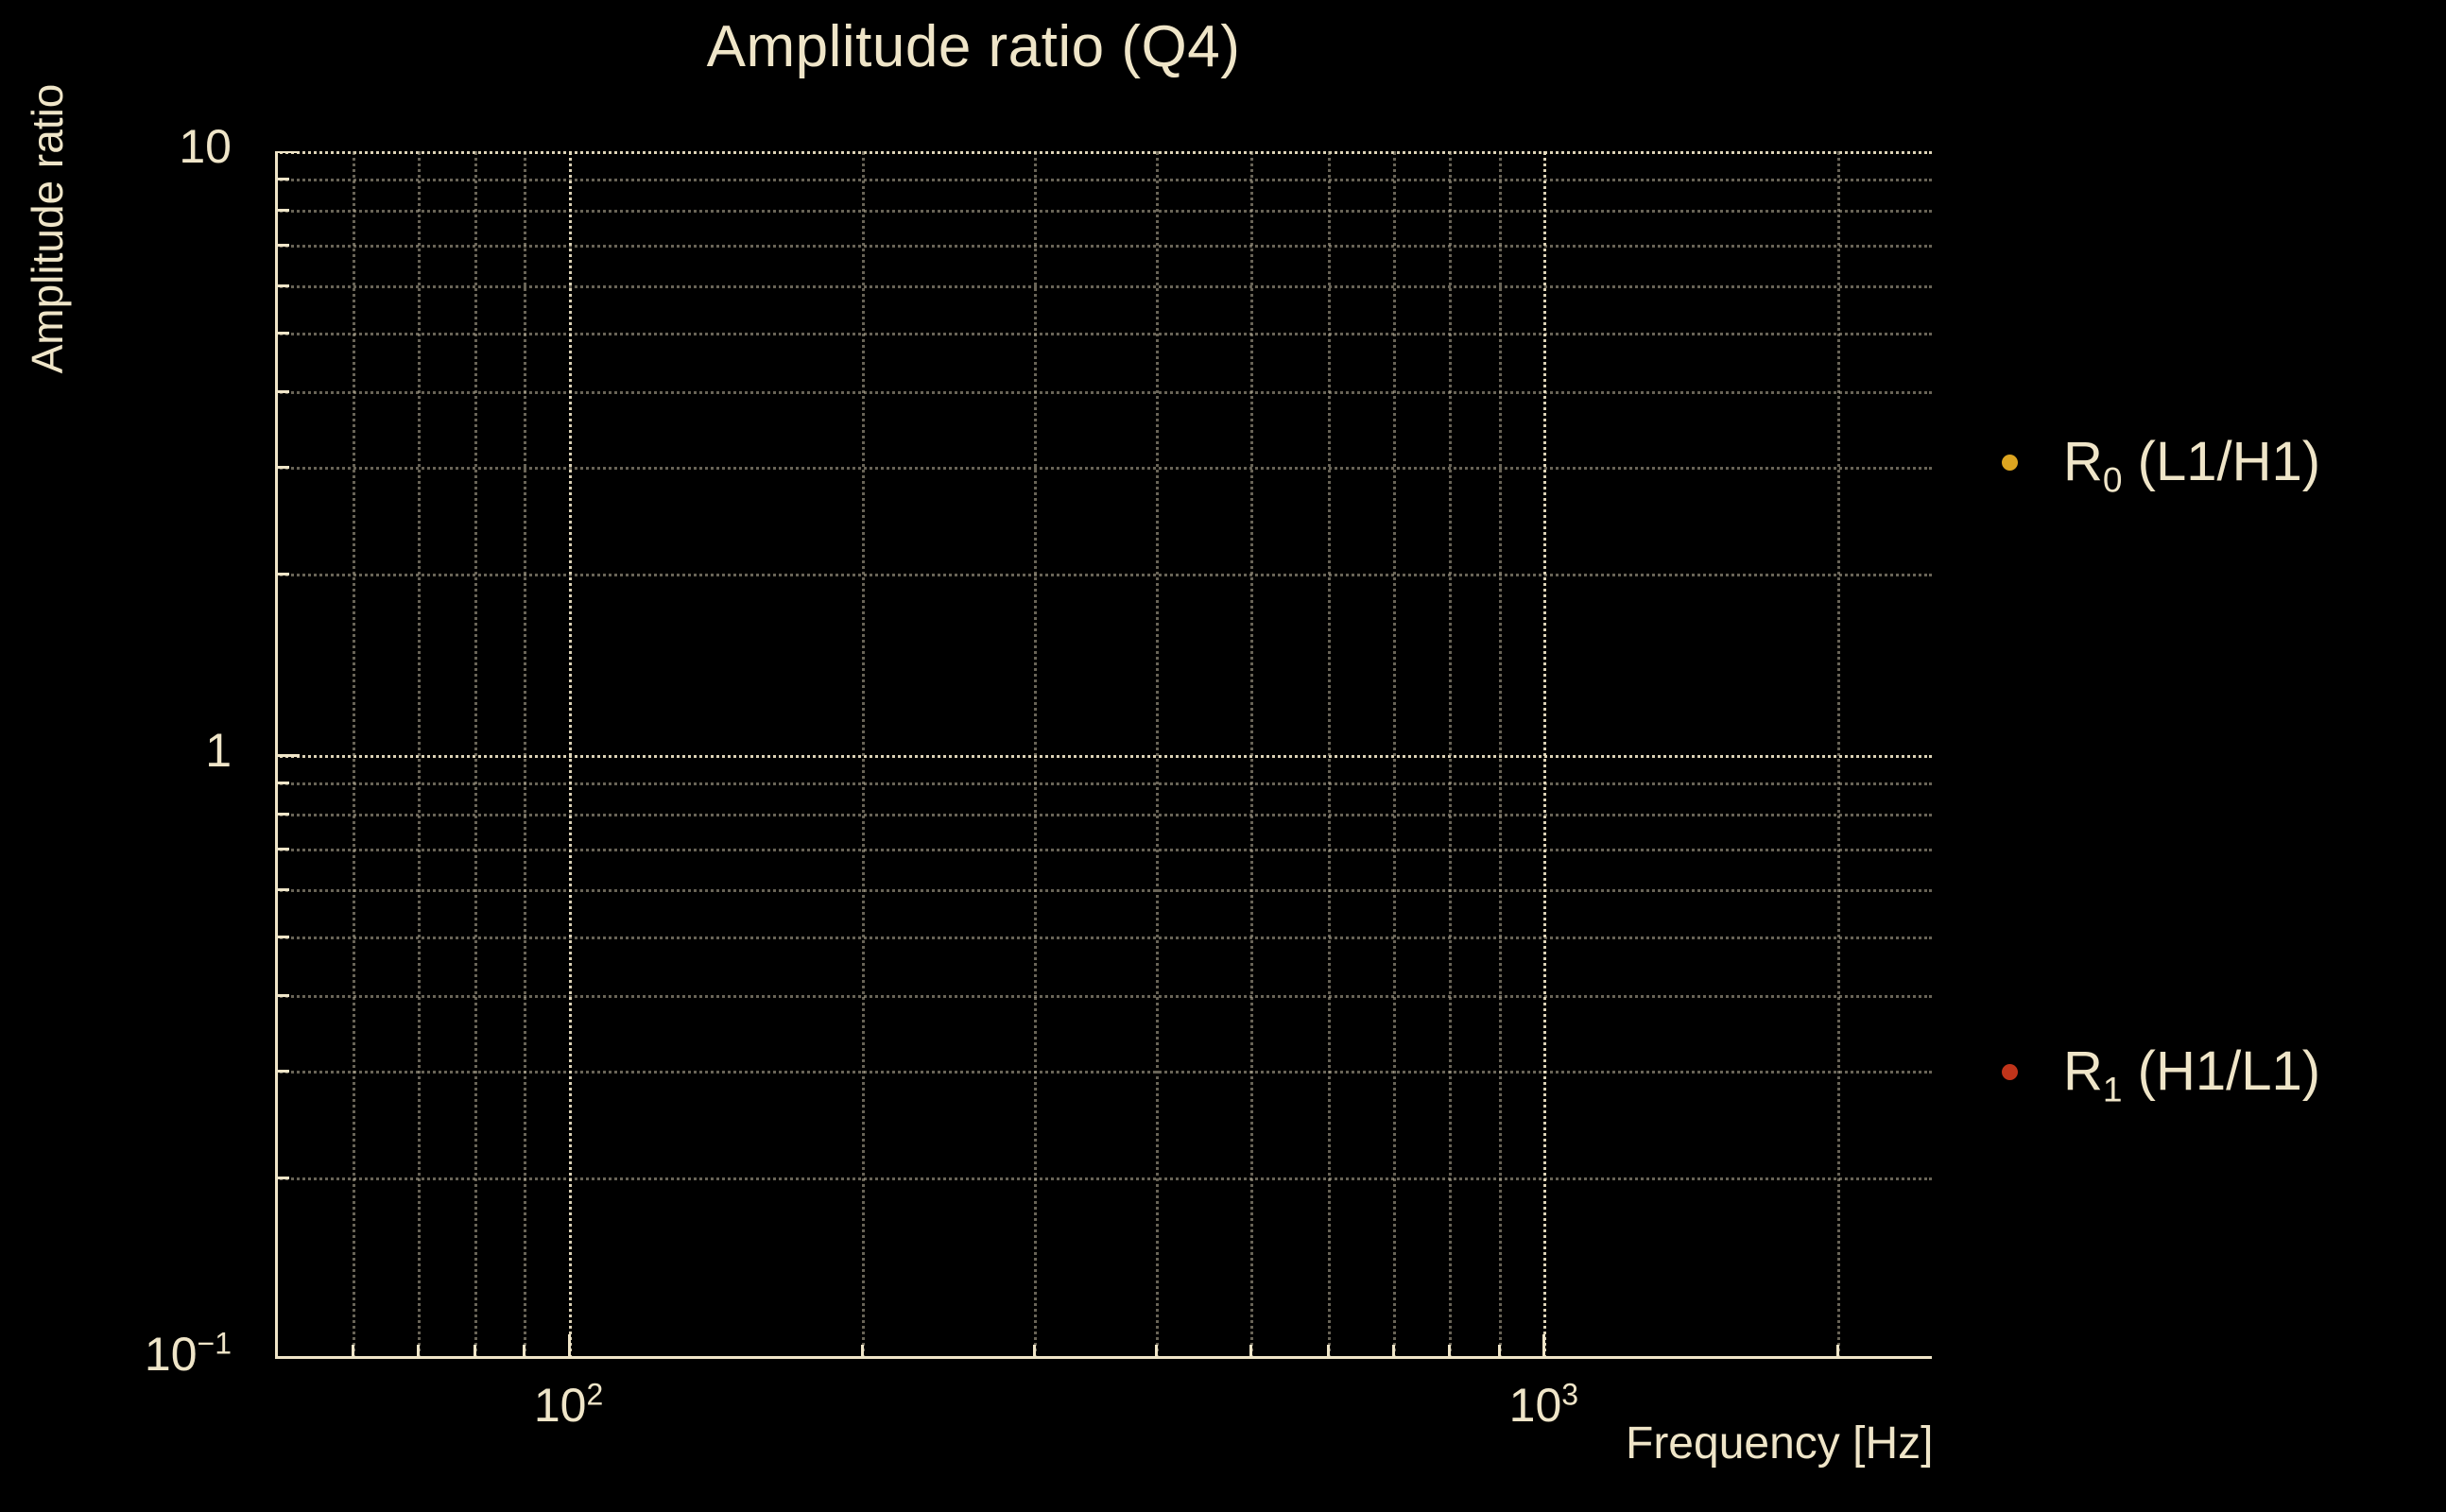  What do you see at coordinates (2192, 465) in the screenshot?
I see `legend-label-0: R0 (L1/H1)` at bounding box center [2192, 465].